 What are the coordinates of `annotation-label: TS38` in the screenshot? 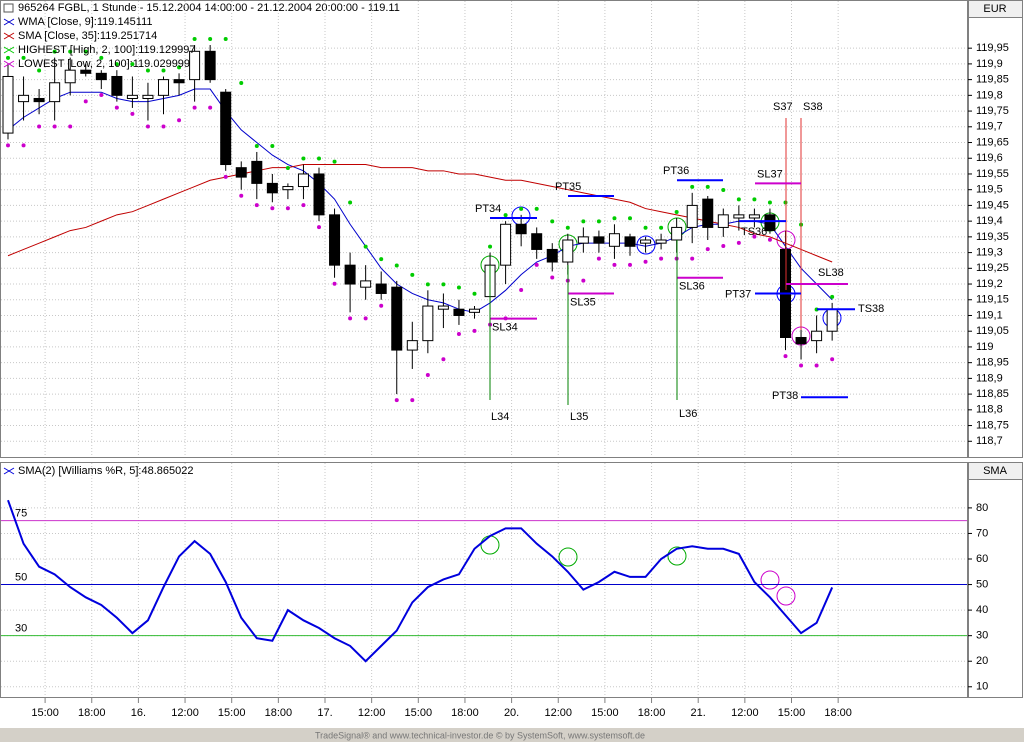 It's located at (871, 309).